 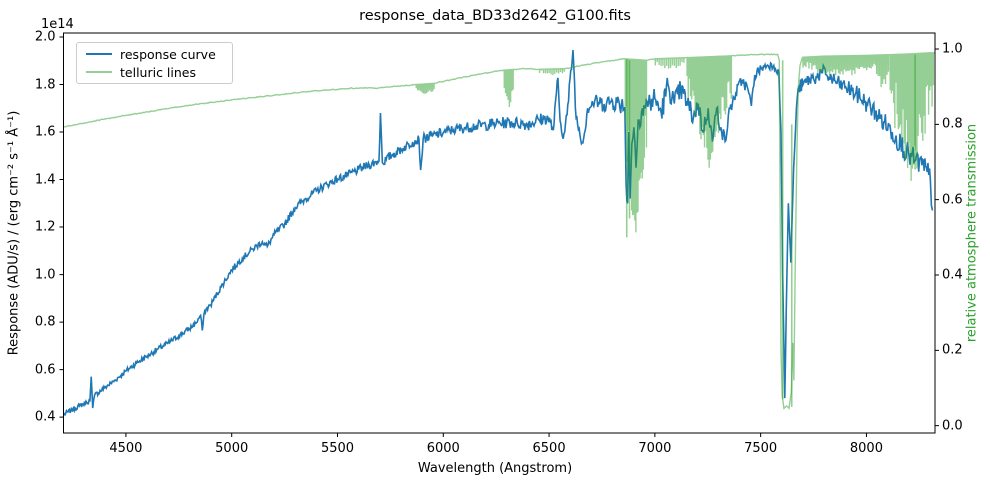 What do you see at coordinates (57, 24) in the screenshot?
I see `y-axis-offset-text: 1e14` at bounding box center [57, 24].